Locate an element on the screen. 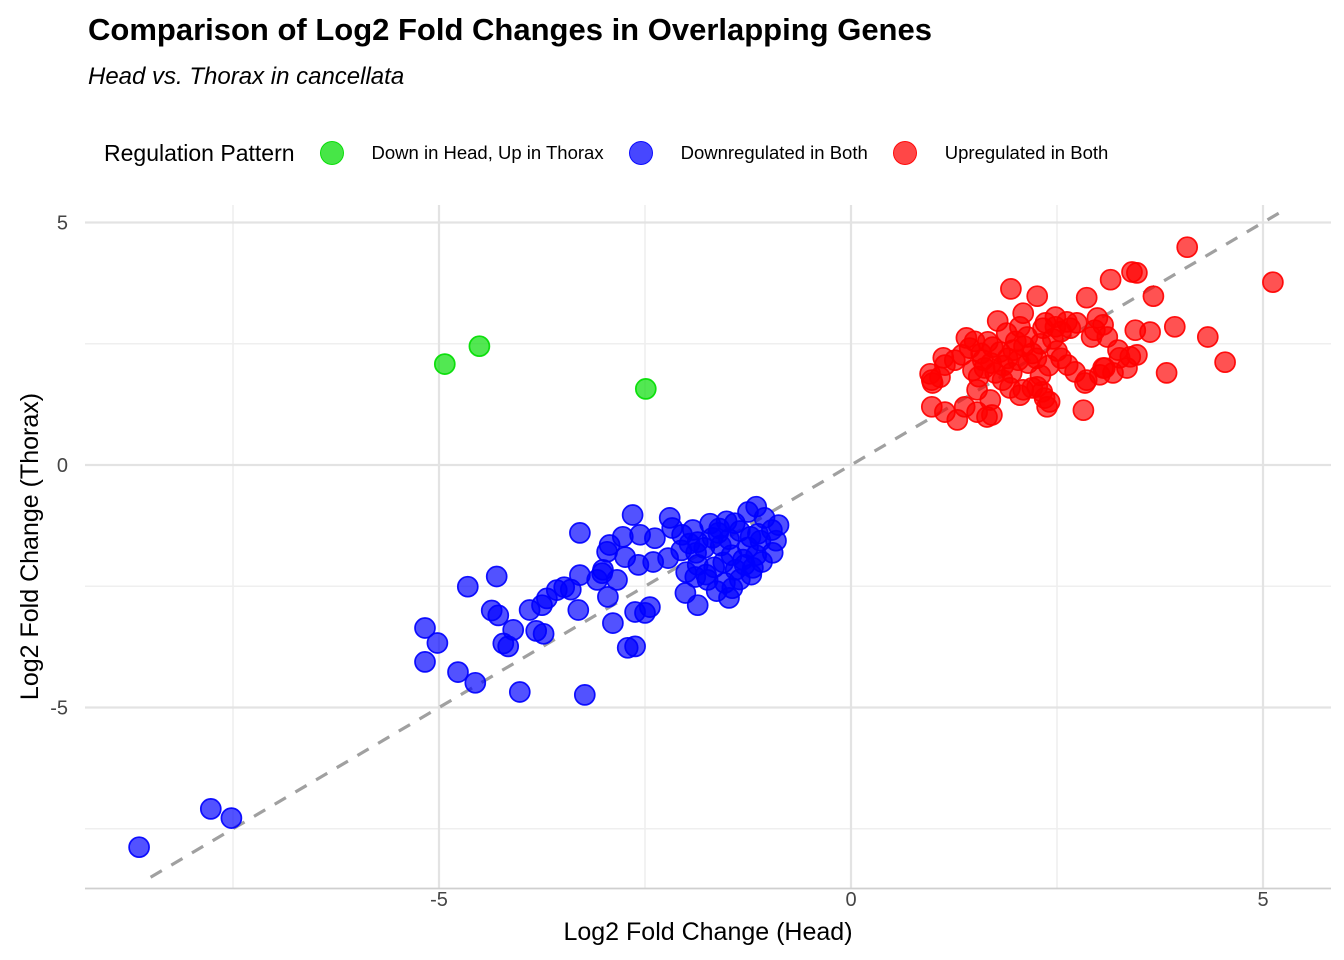 The width and height of the screenshot is (1344, 960). legend-item: Downregulated in Both is located at coordinates (748, 153).